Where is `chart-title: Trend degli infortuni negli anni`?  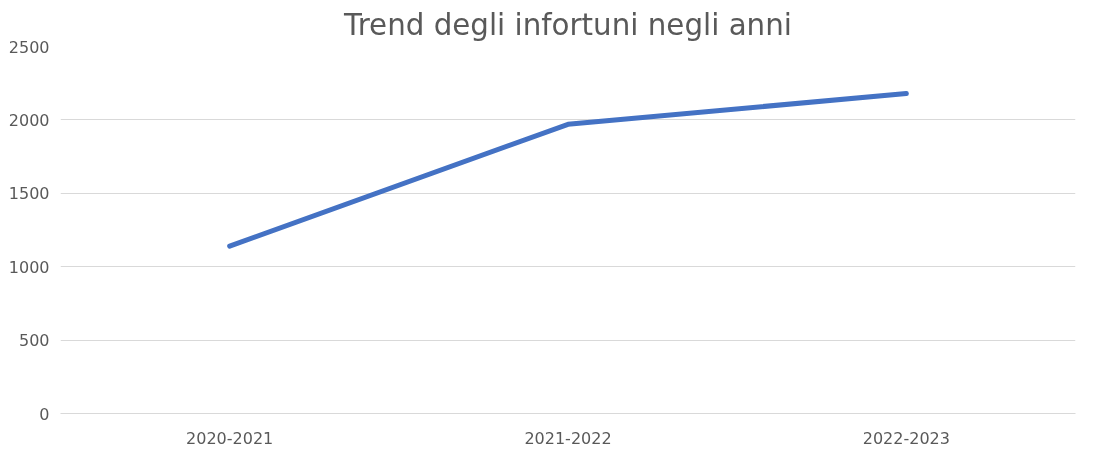 chart-title: Trend degli infortuni negli anni is located at coordinates (567, 24).